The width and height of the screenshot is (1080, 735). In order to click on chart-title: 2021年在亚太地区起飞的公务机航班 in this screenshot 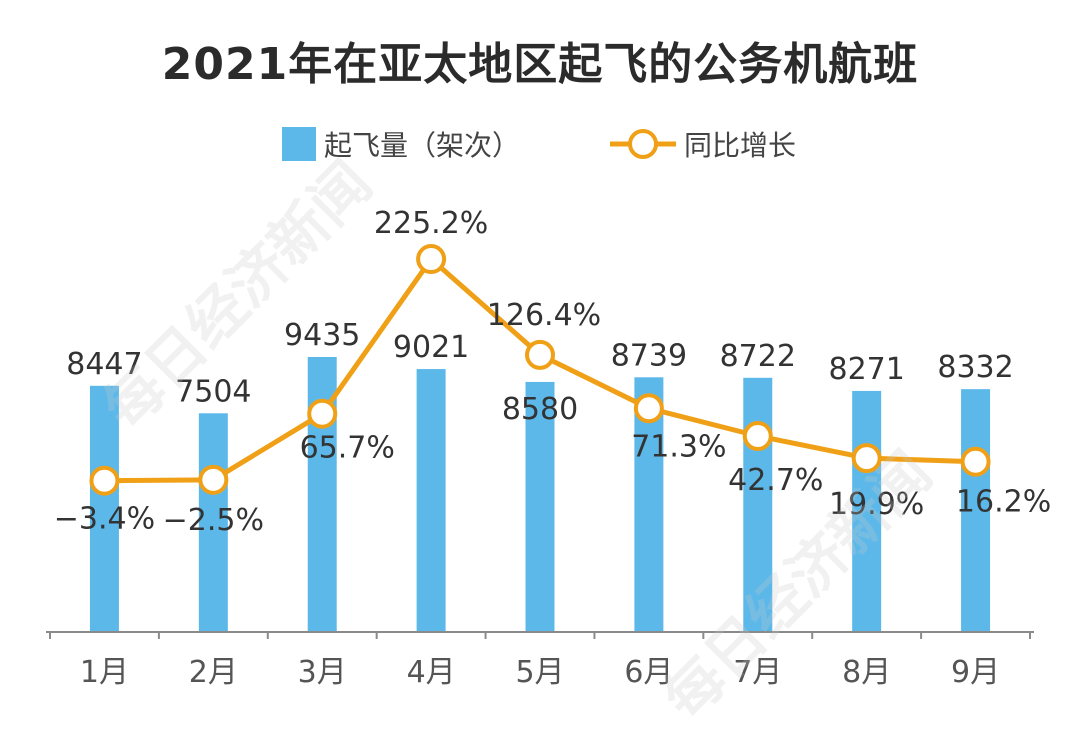, I will do `click(540, 64)`.